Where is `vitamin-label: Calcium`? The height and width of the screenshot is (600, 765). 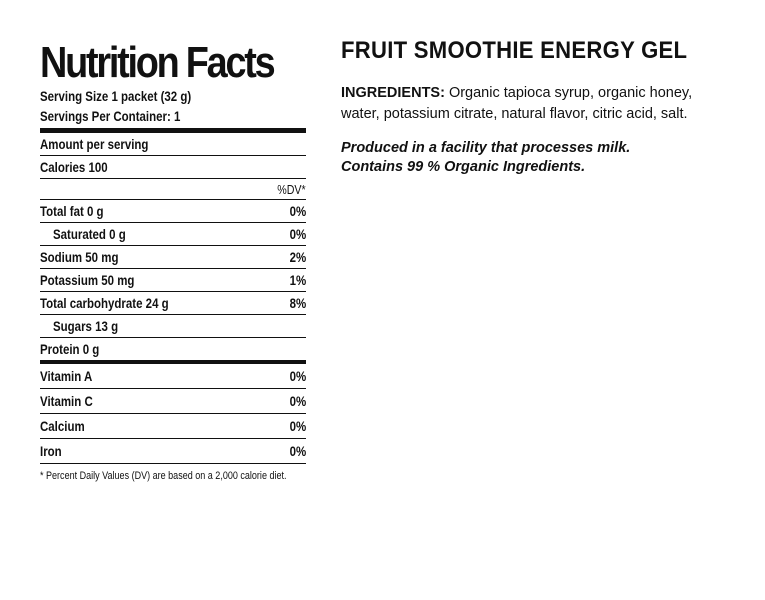
vitamin-label: Calcium is located at coordinates (62, 426).